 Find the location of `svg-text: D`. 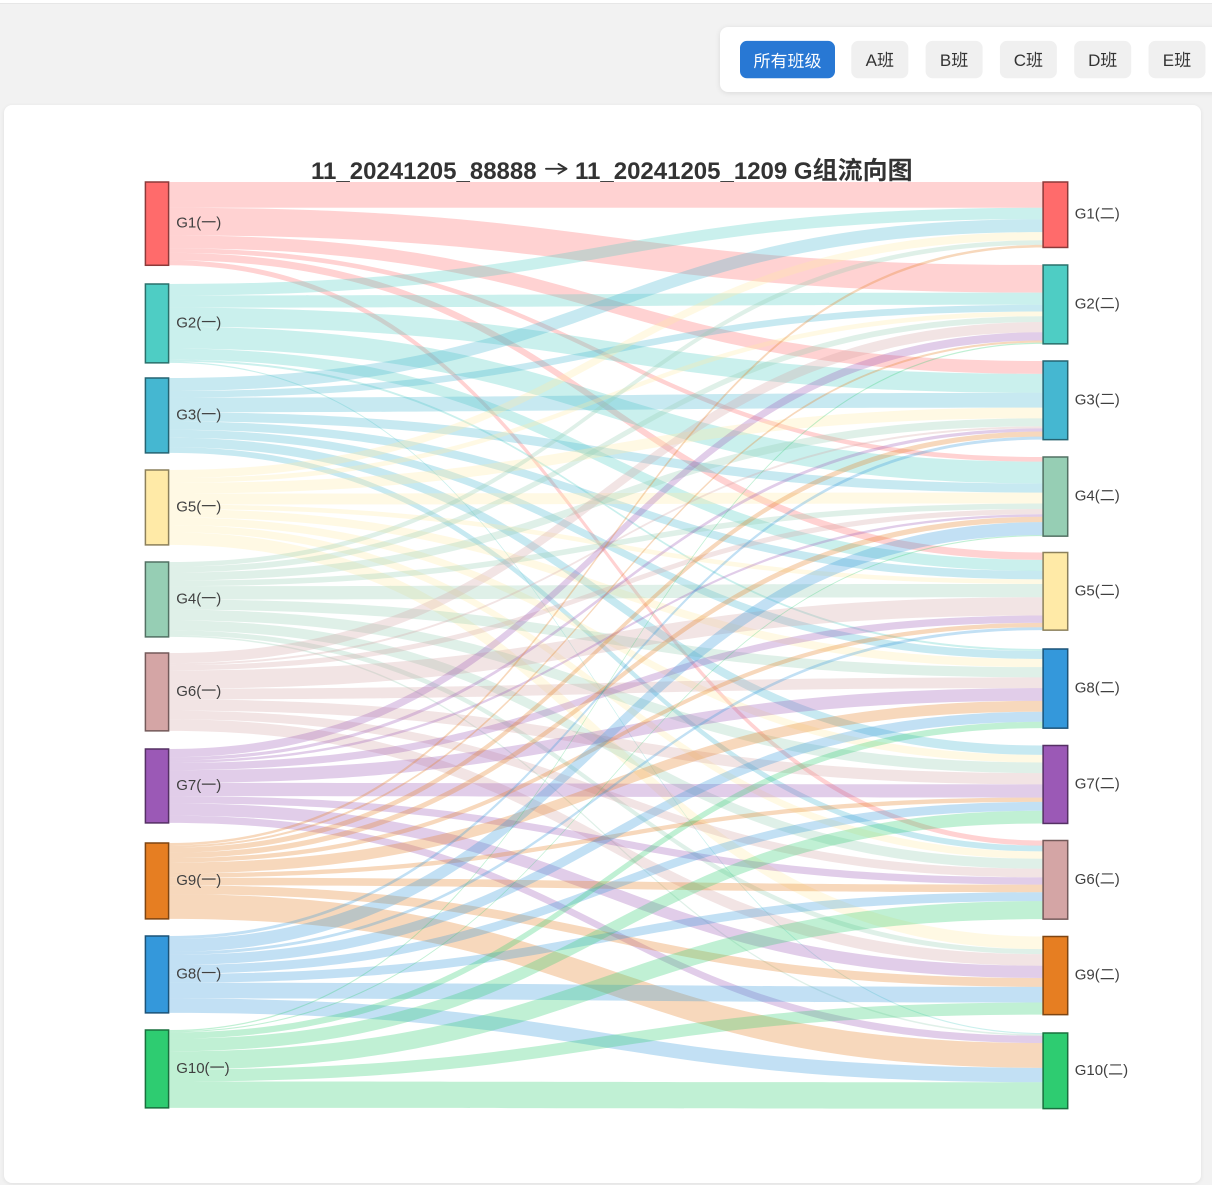

svg-text: D is located at coordinates (1094, 60).